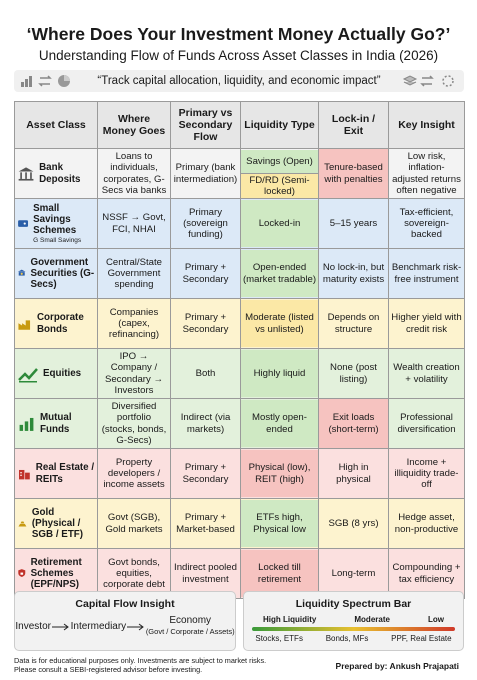 The height and width of the screenshot is (680, 477). What do you see at coordinates (205, 125) in the screenshot?
I see `column-header: Primary vs Secondary Flow` at bounding box center [205, 125].